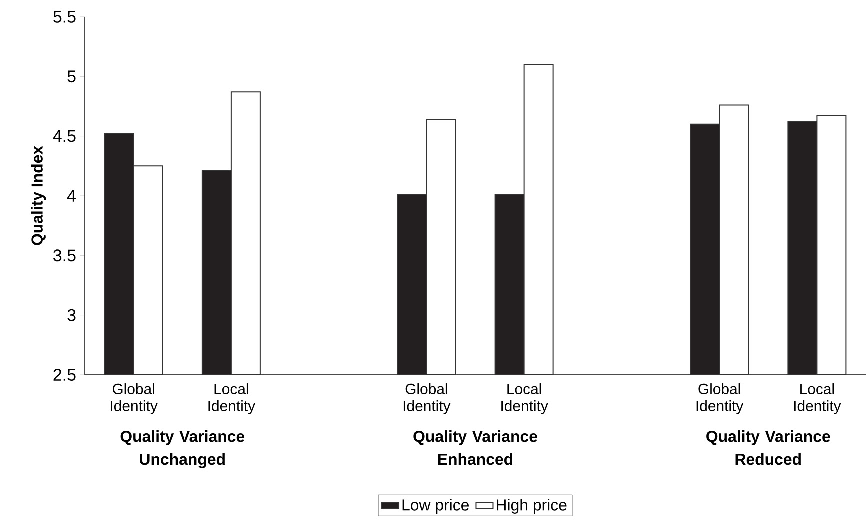 The height and width of the screenshot is (529, 866). Describe the element at coordinates (436, 506) in the screenshot. I see `legend-label: Low price` at that location.